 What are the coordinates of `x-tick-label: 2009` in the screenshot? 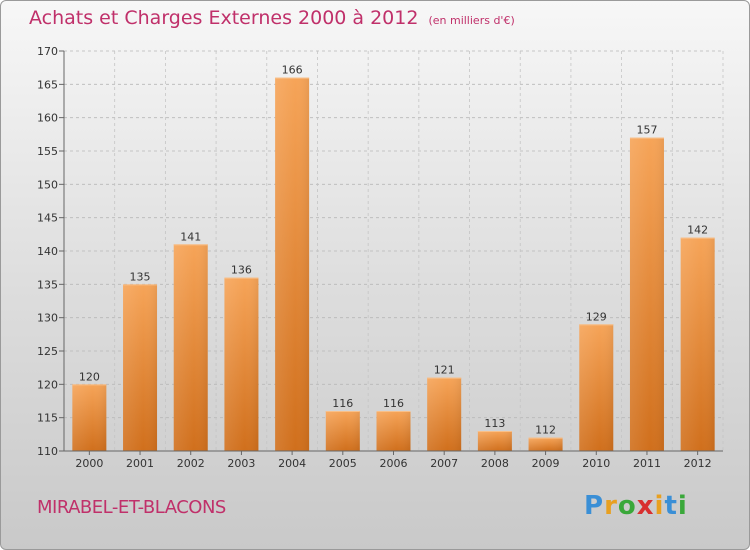 It's located at (546, 463).